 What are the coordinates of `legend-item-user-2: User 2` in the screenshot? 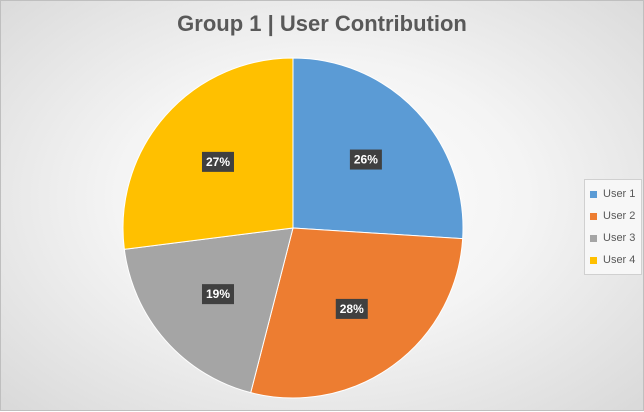 It's located at (612, 216).